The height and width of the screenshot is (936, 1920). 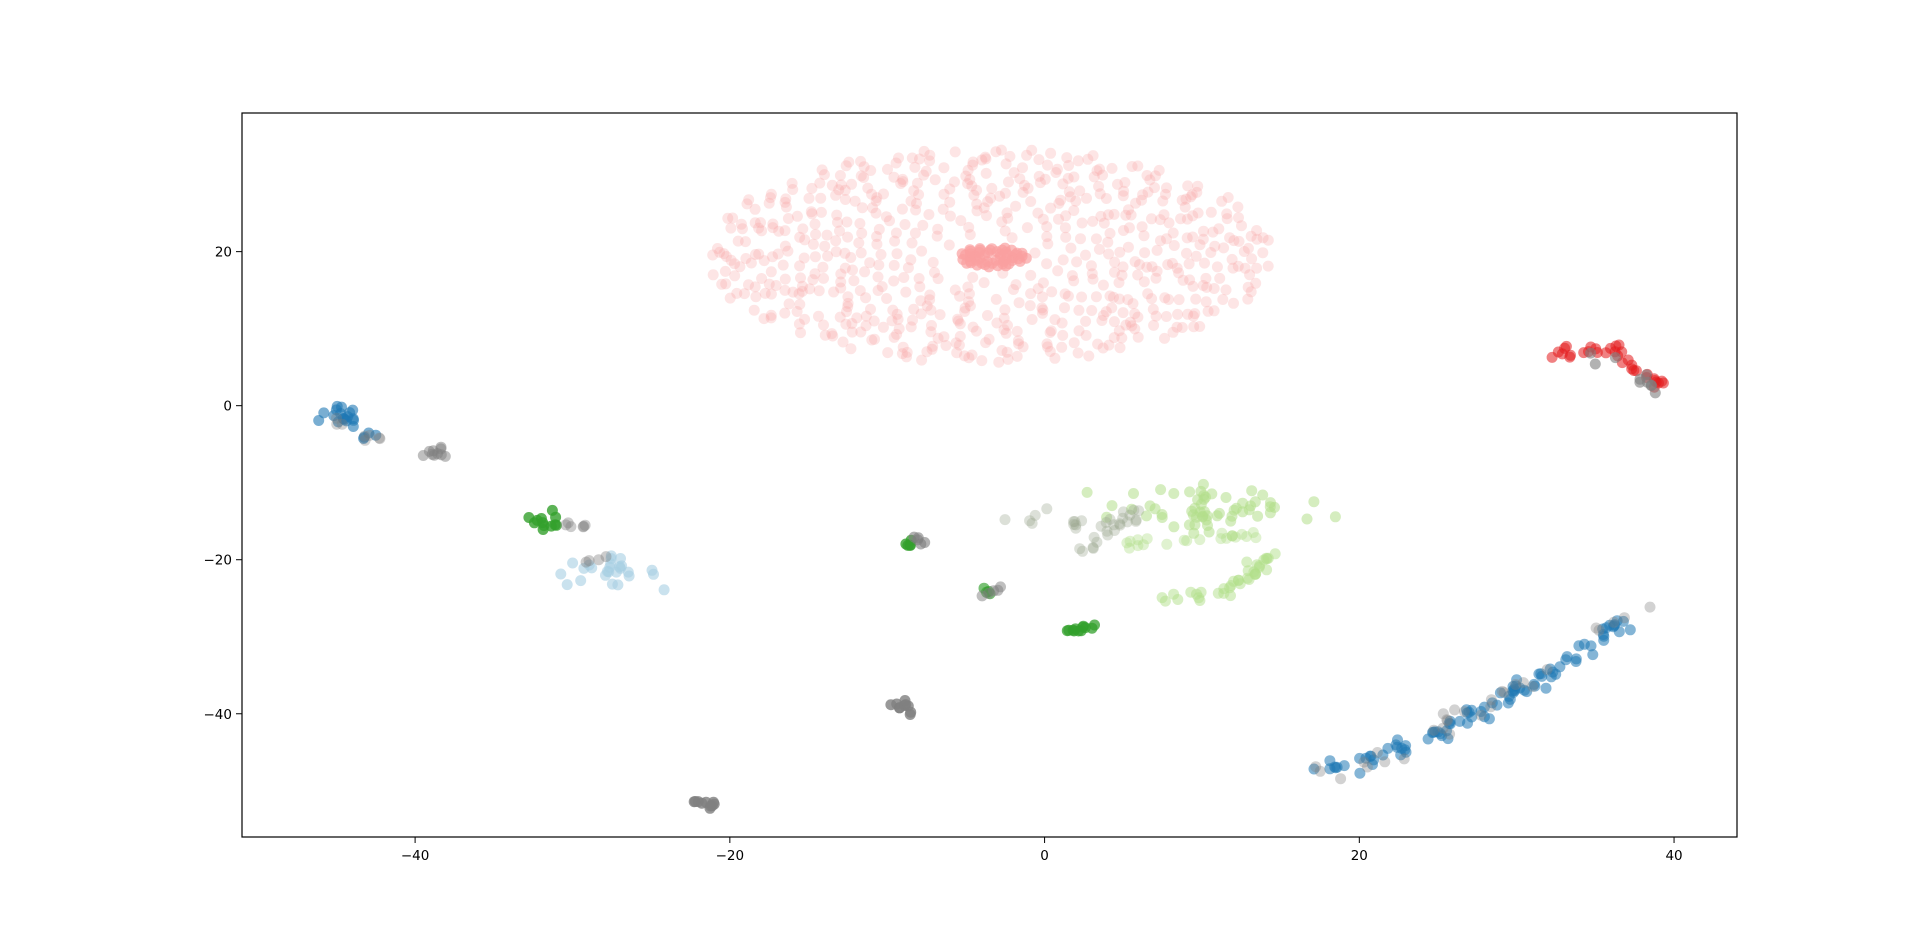 I want to click on point-gray-a, so click(x=566, y=525).